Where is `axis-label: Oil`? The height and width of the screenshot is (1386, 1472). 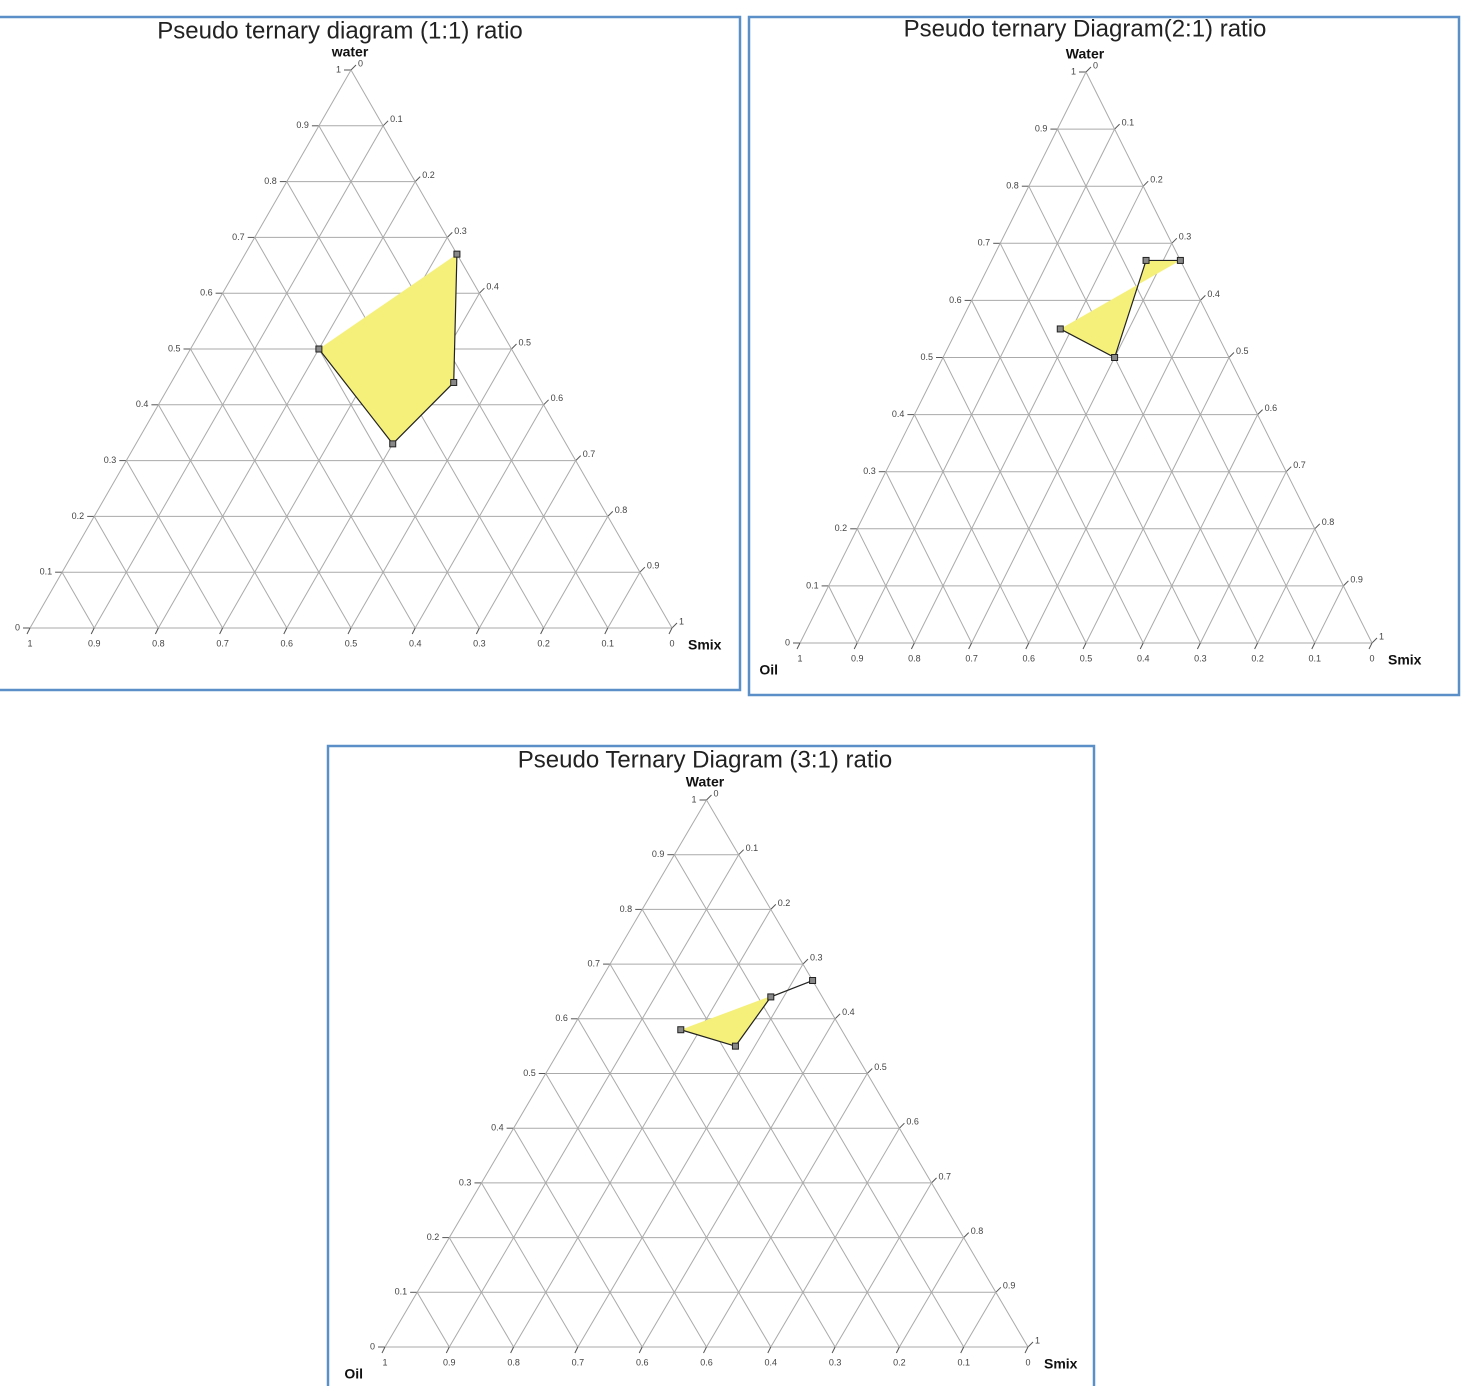
axis-label: Oil is located at coordinates (768, 670).